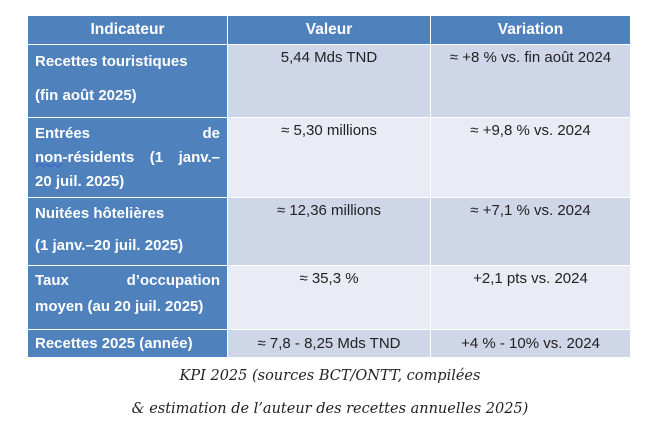 This screenshot has width=660, height=426. Describe the element at coordinates (127, 81) in the screenshot. I see `indicator-cell: Recettes touristiques (fin août 2025)` at that location.